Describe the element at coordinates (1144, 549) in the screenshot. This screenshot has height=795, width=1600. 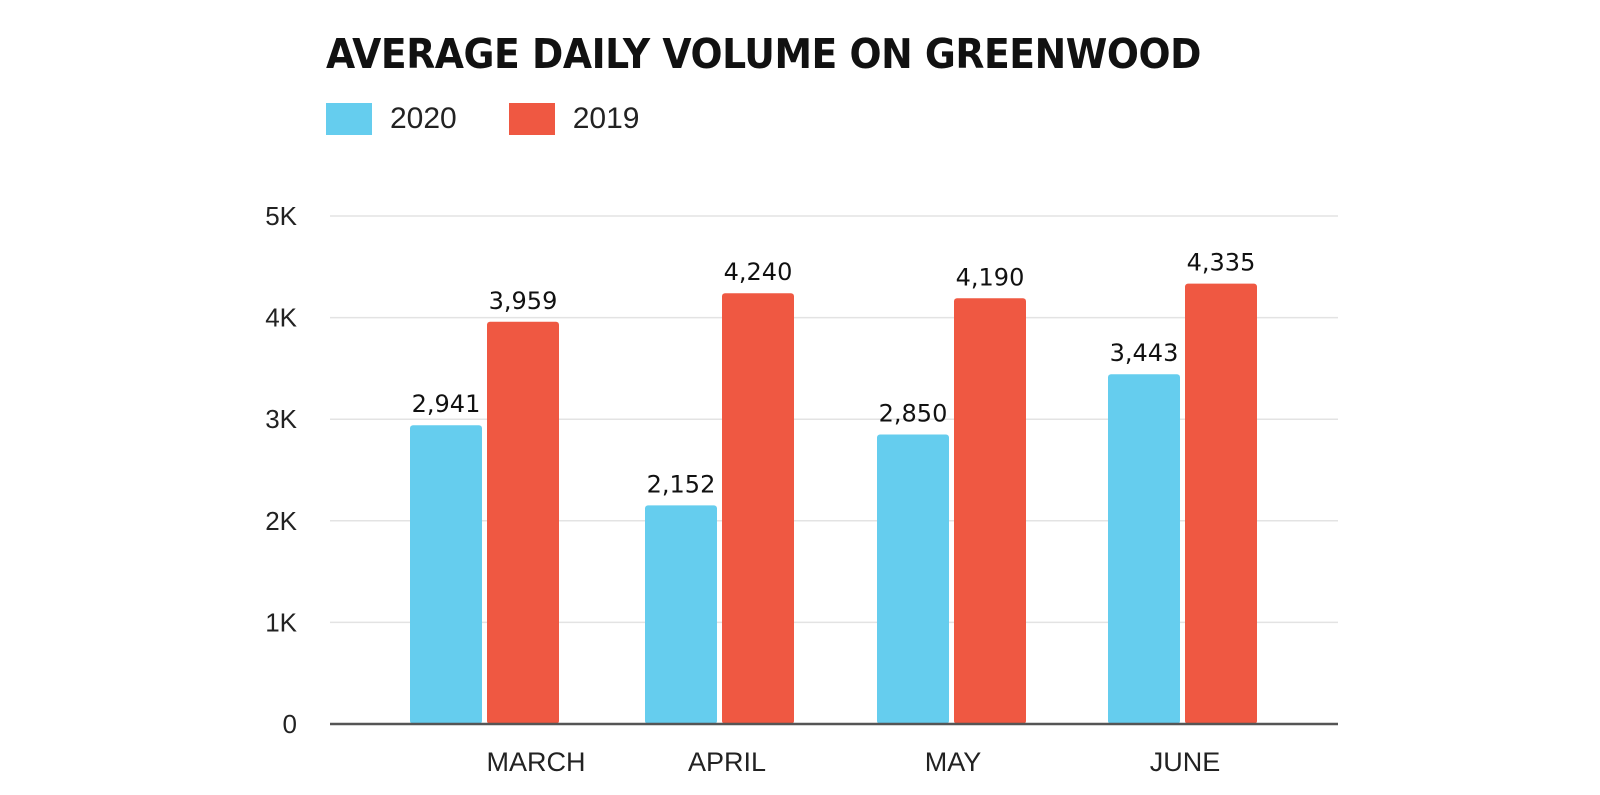
I see `bar-june-2020` at that location.